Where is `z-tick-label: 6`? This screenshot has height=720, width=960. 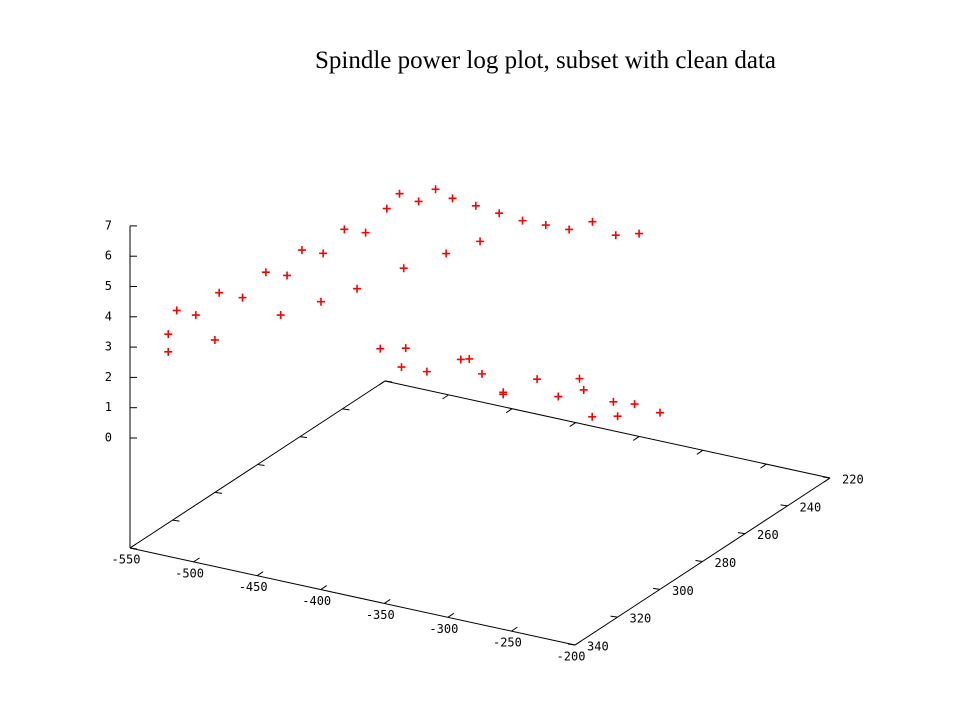
z-tick-label: 6 is located at coordinates (108, 256).